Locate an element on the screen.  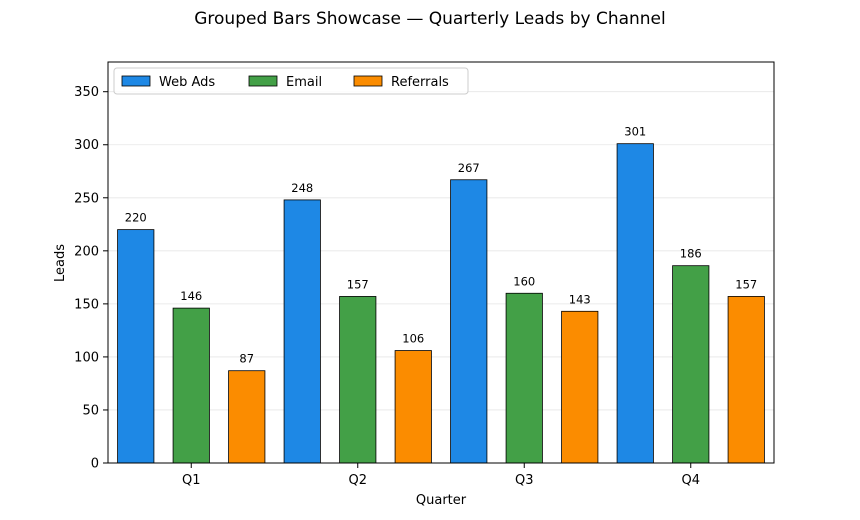
y-tick-label: 350 is located at coordinates (86, 92).